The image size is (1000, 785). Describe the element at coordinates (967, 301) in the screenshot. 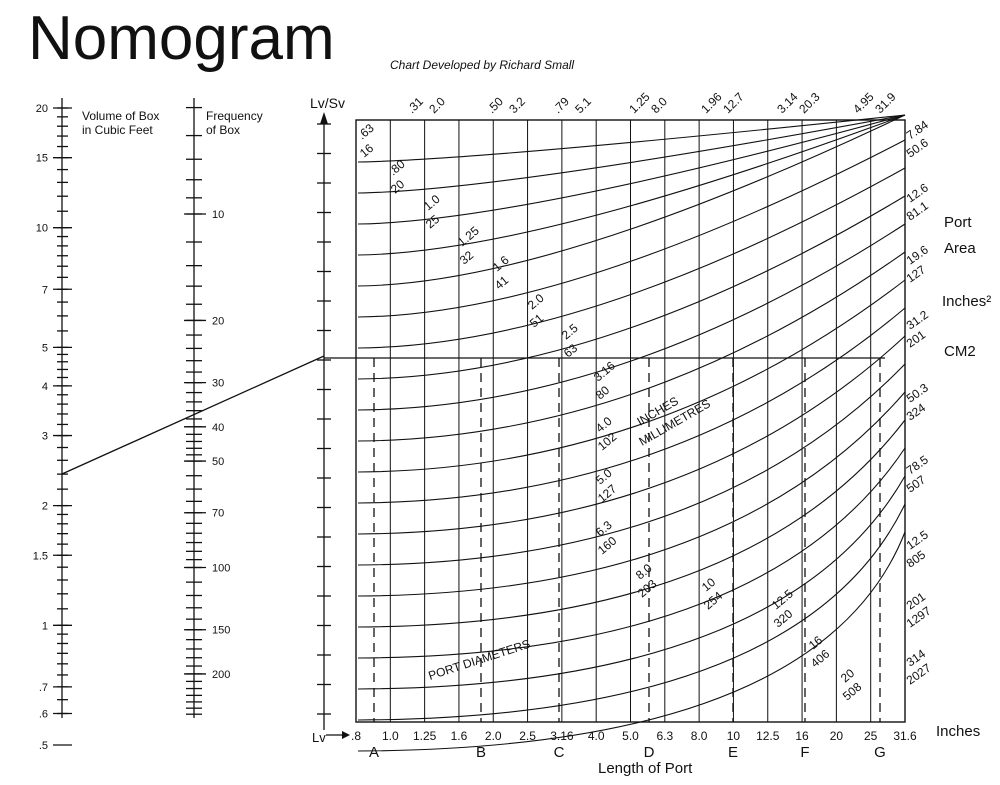

I see `port-area-unit-inches: Inches²` at that location.